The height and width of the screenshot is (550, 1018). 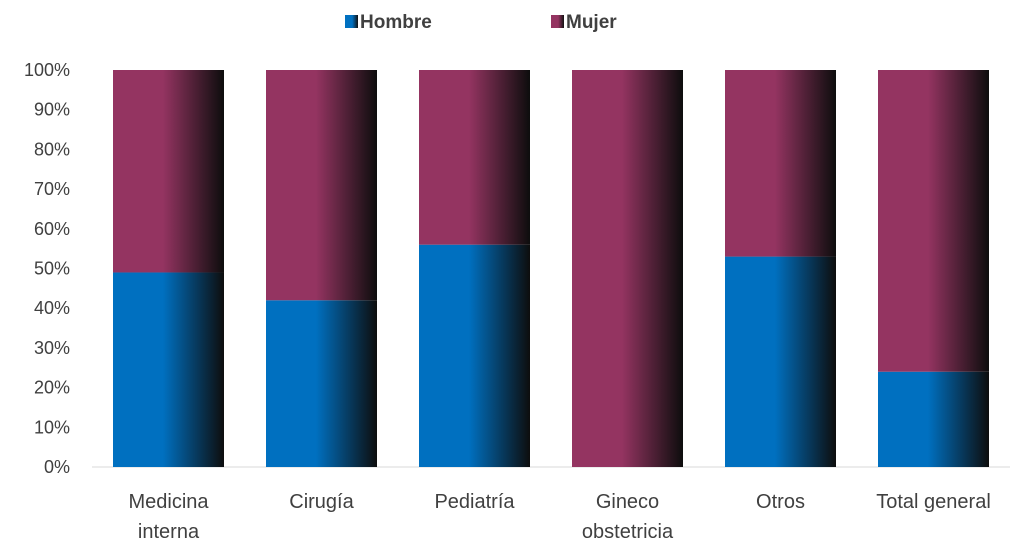 What do you see at coordinates (57, 467) in the screenshot?
I see `y-tick-label: 0%` at bounding box center [57, 467].